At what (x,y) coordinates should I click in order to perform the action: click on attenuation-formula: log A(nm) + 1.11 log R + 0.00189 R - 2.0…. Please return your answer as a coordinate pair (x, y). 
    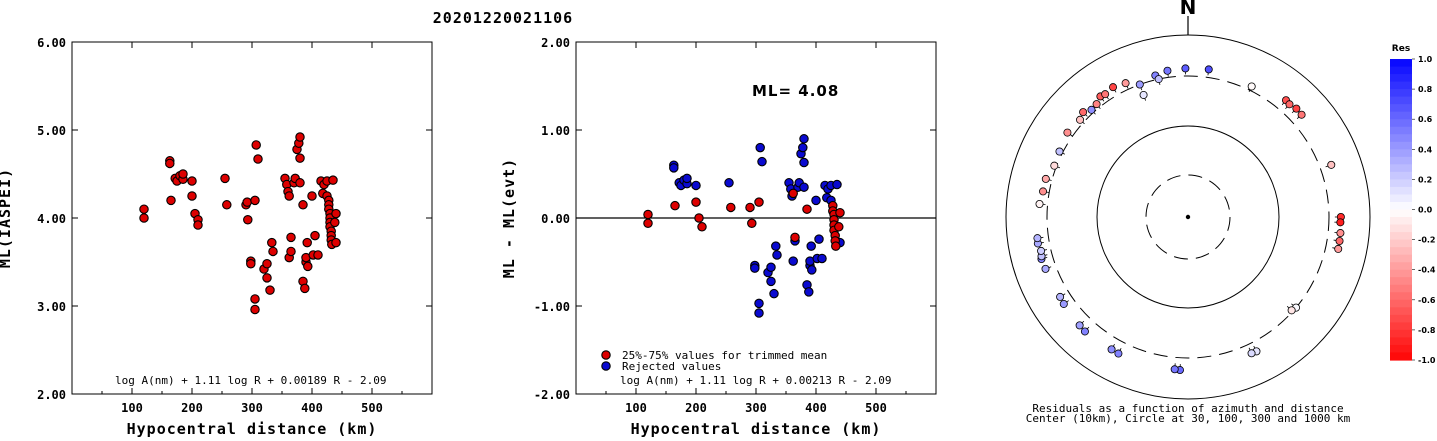
    Looking at the image, I should click on (251, 380).